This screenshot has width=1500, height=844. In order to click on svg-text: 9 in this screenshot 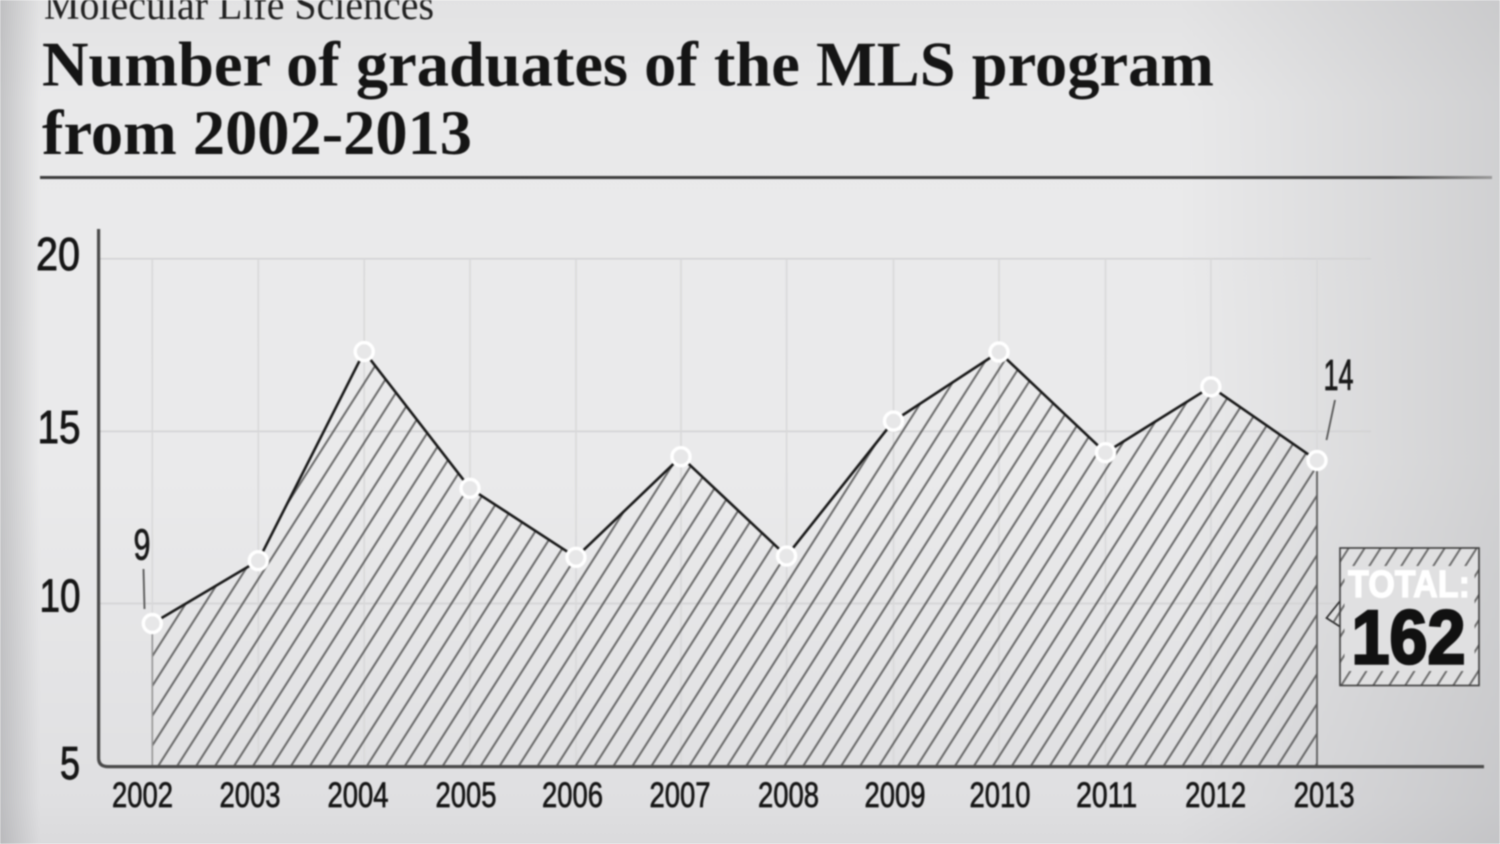, I will do `click(142, 545)`.